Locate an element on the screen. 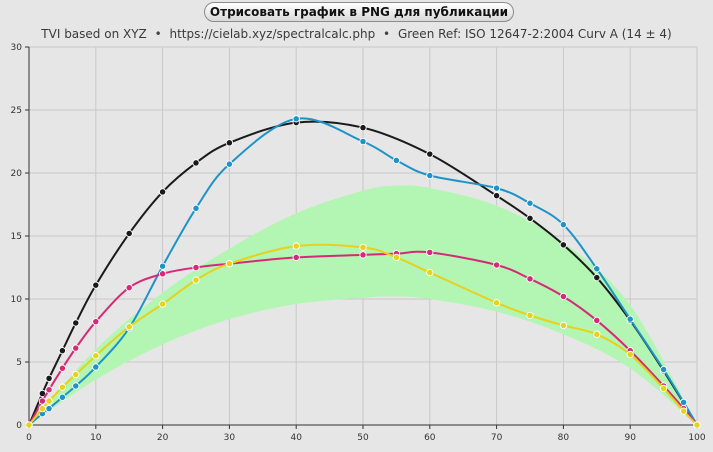 The width and height of the screenshot is (713, 452). x-tick-label: 20 is located at coordinates (163, 438).